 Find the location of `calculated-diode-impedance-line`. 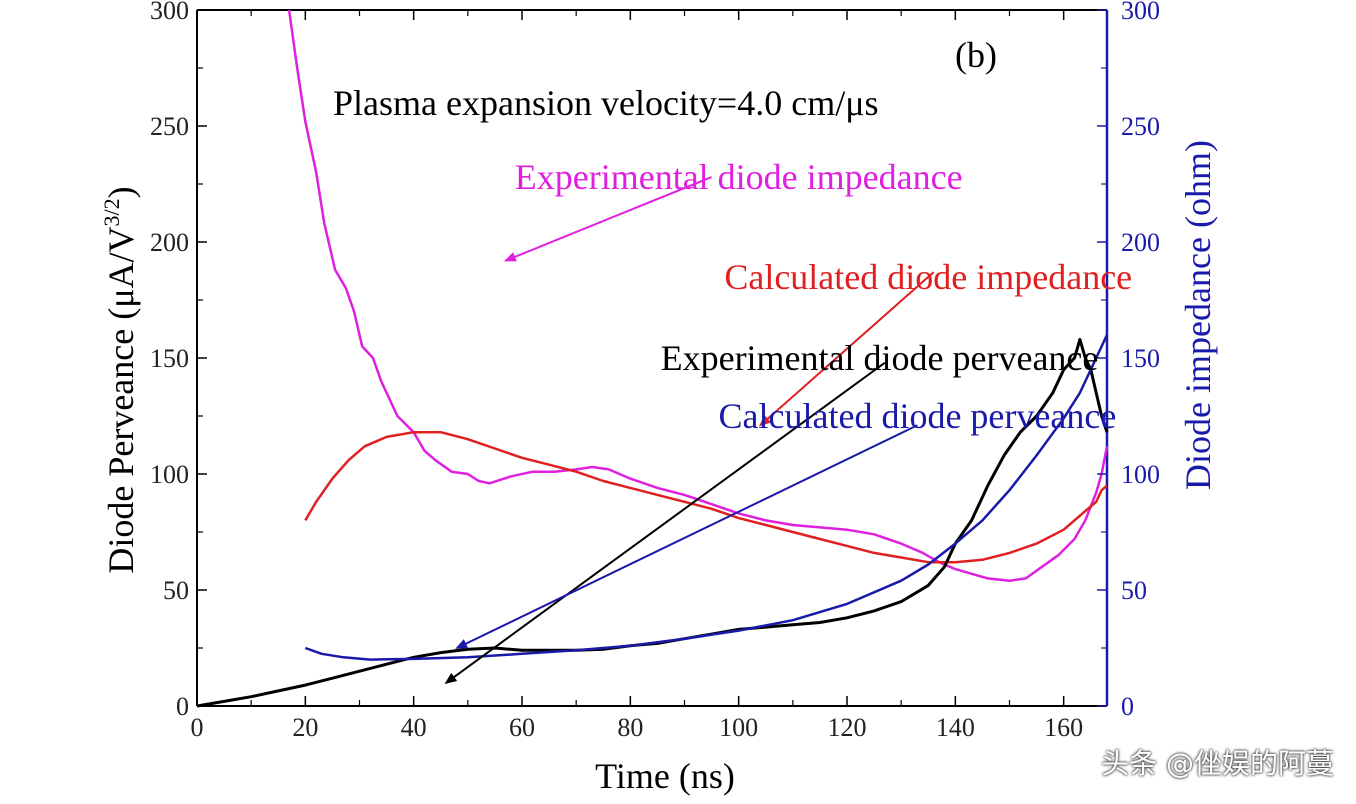

calculated-diode-impedance-line is located at coordinates (706, 497).